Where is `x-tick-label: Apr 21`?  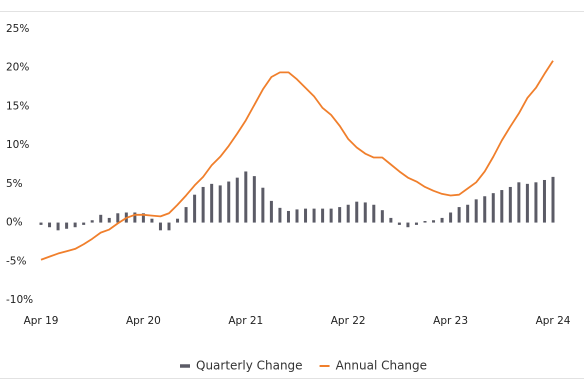 x-tick-label: Apr 21 is located at coordinates (245, 321).